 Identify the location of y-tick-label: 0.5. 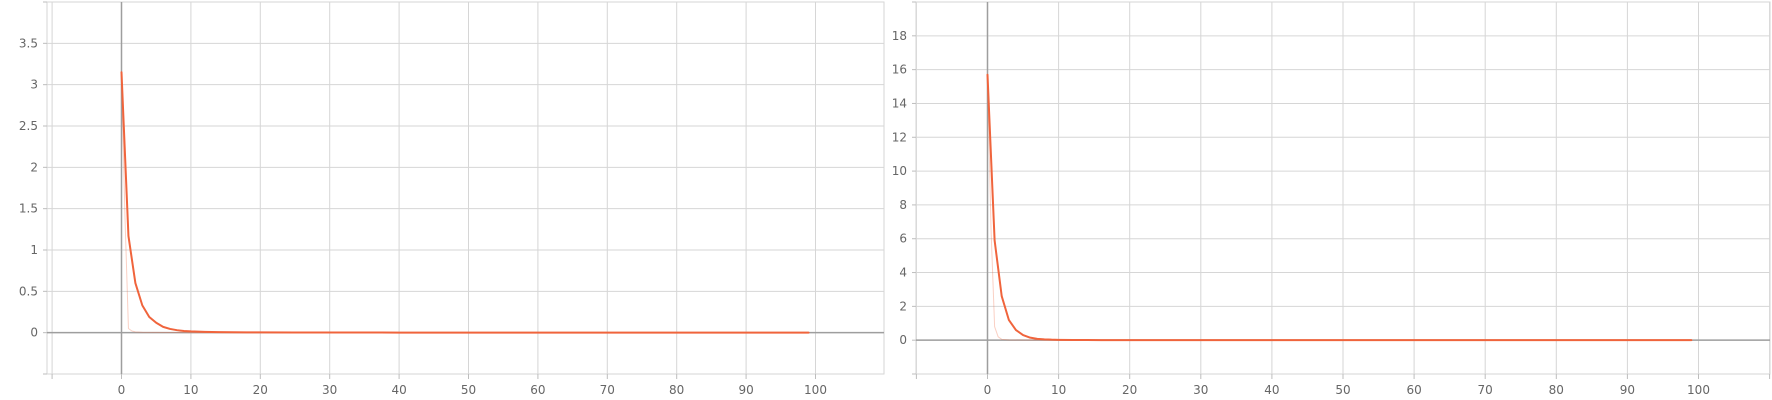
(28, 291).